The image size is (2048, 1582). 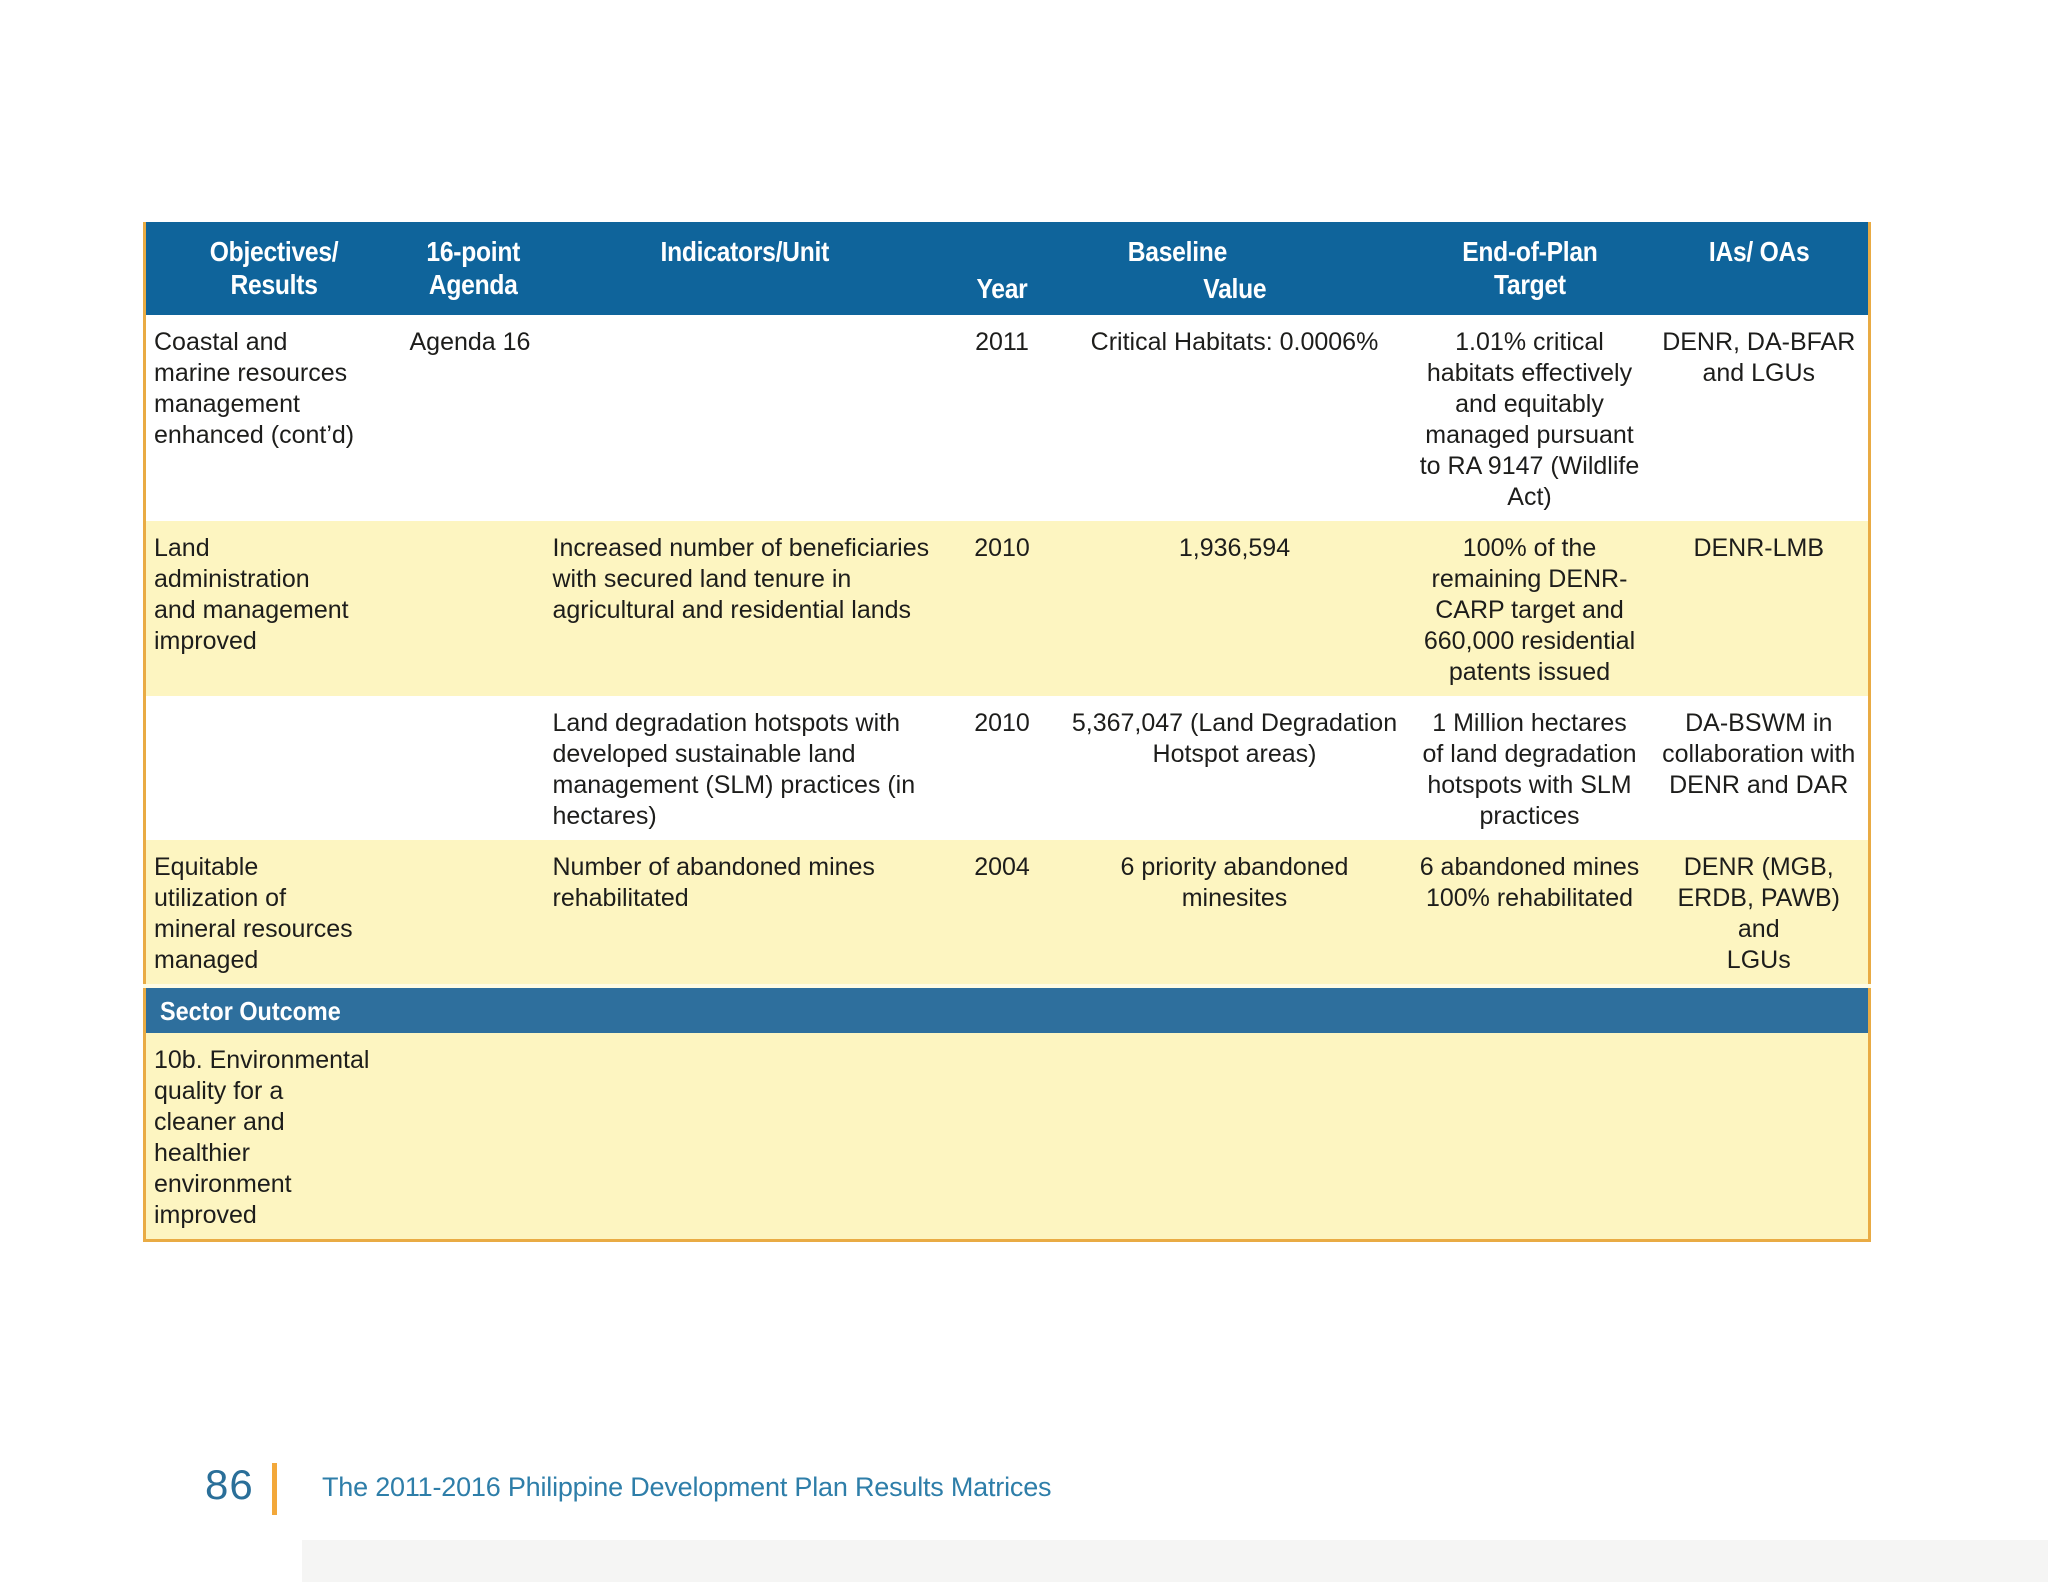 I want to click on col-header-agenda: 16-point Agenda, so click(x=473, y=268).